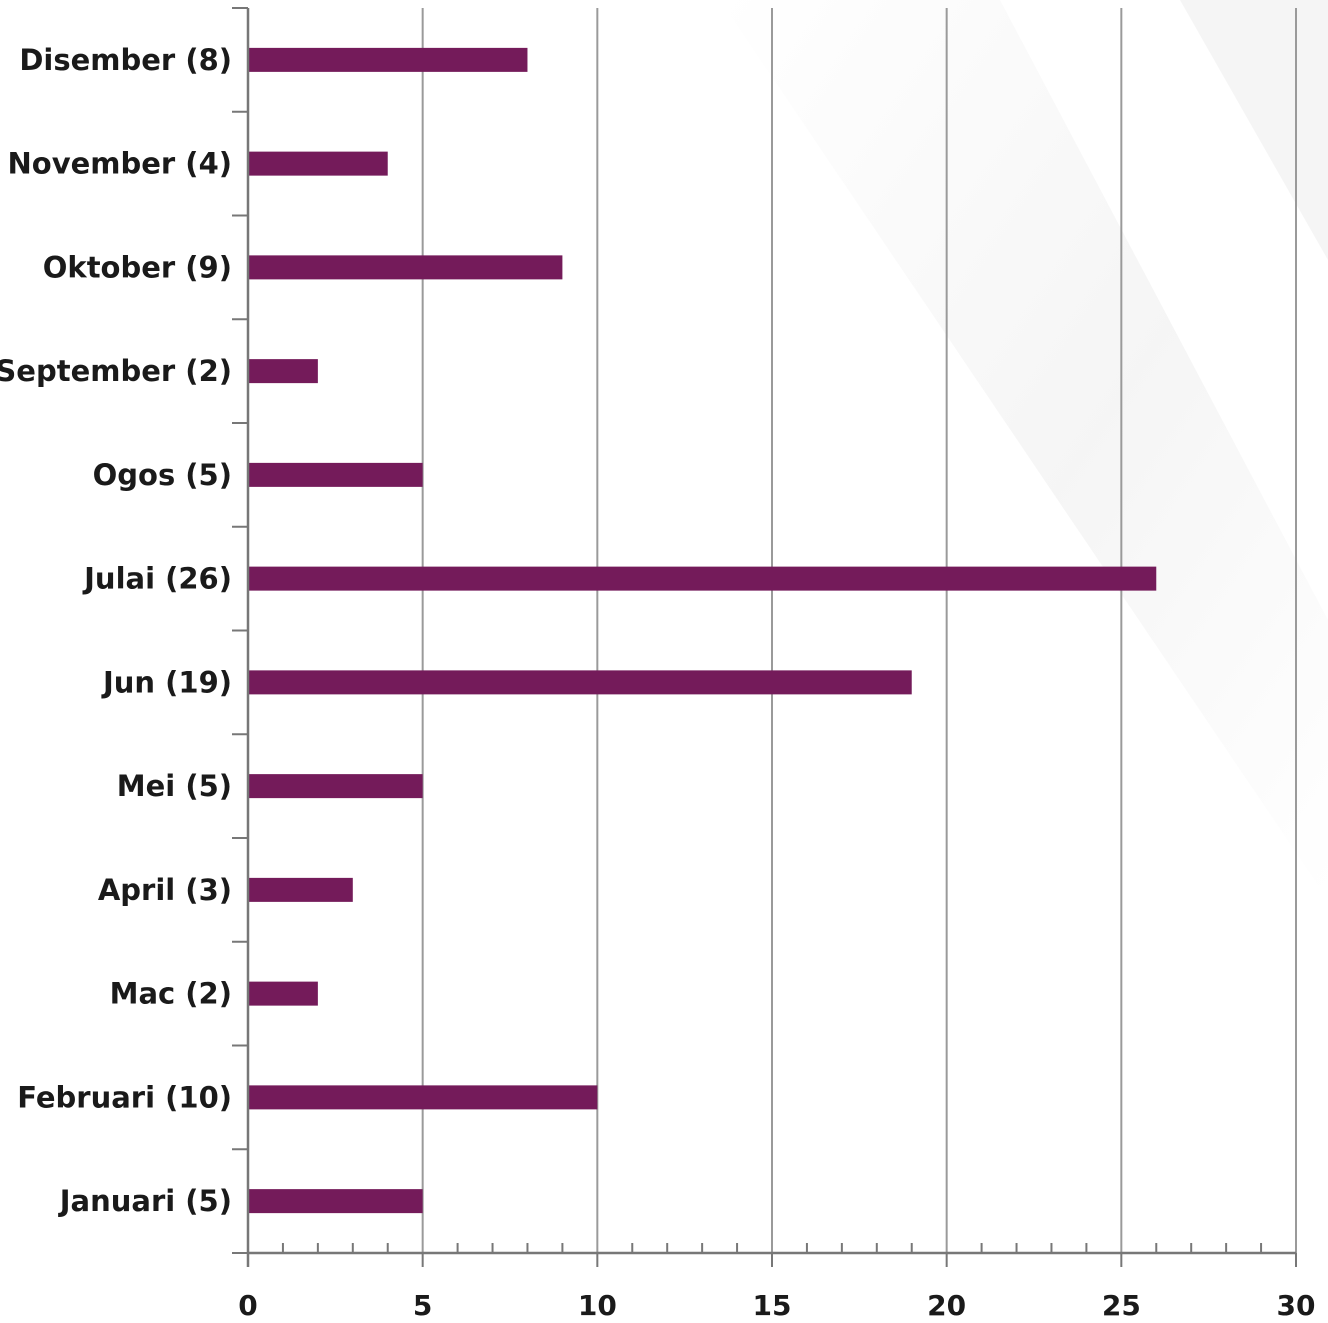 The height and width of the screenshot is (1323, 1328). I want to click on category-label-12: Disember (8), so click(125, 60).